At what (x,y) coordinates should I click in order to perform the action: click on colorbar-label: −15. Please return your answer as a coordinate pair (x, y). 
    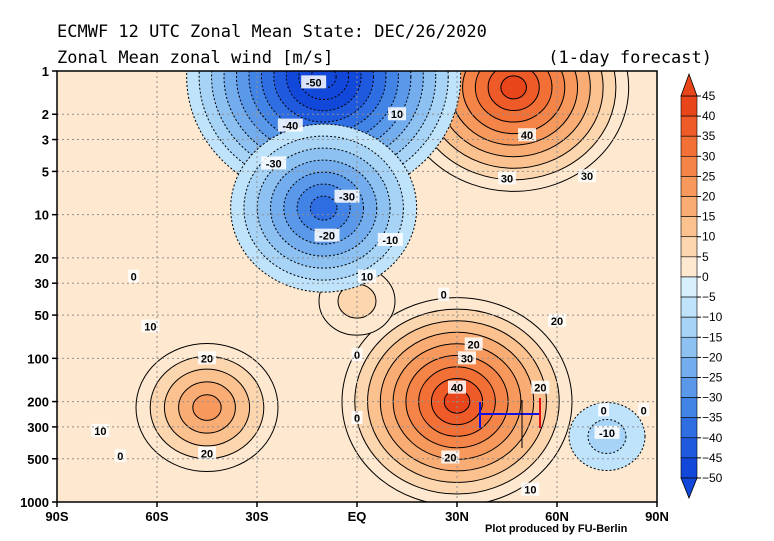
    Looking at the image, I should click on (712, 337).